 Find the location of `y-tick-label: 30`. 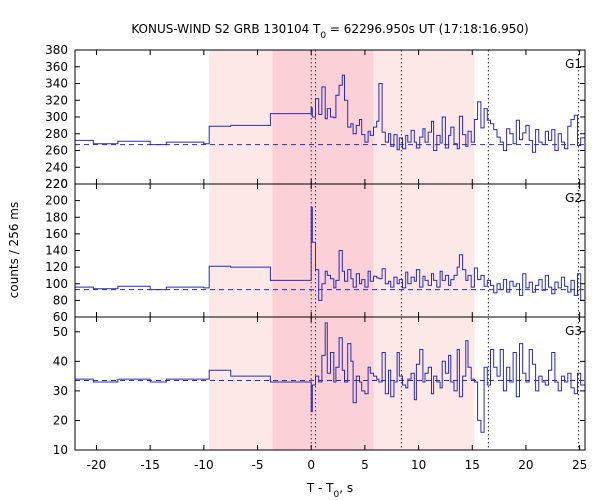

y-tick-label: 30 is located at coordinates (60, 391).